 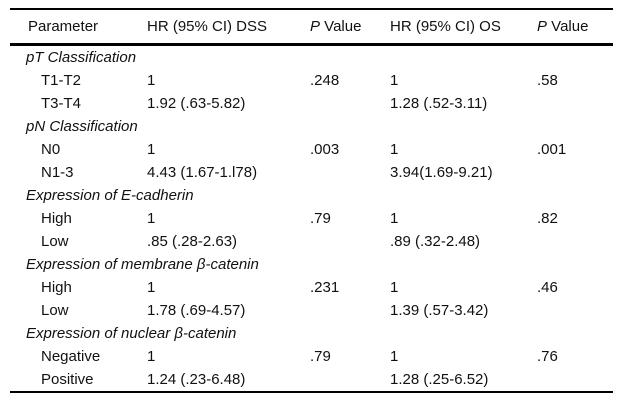 I want to click on hr-os-cell: 1.28 (.52-3.11), so click(x=439, y=103).